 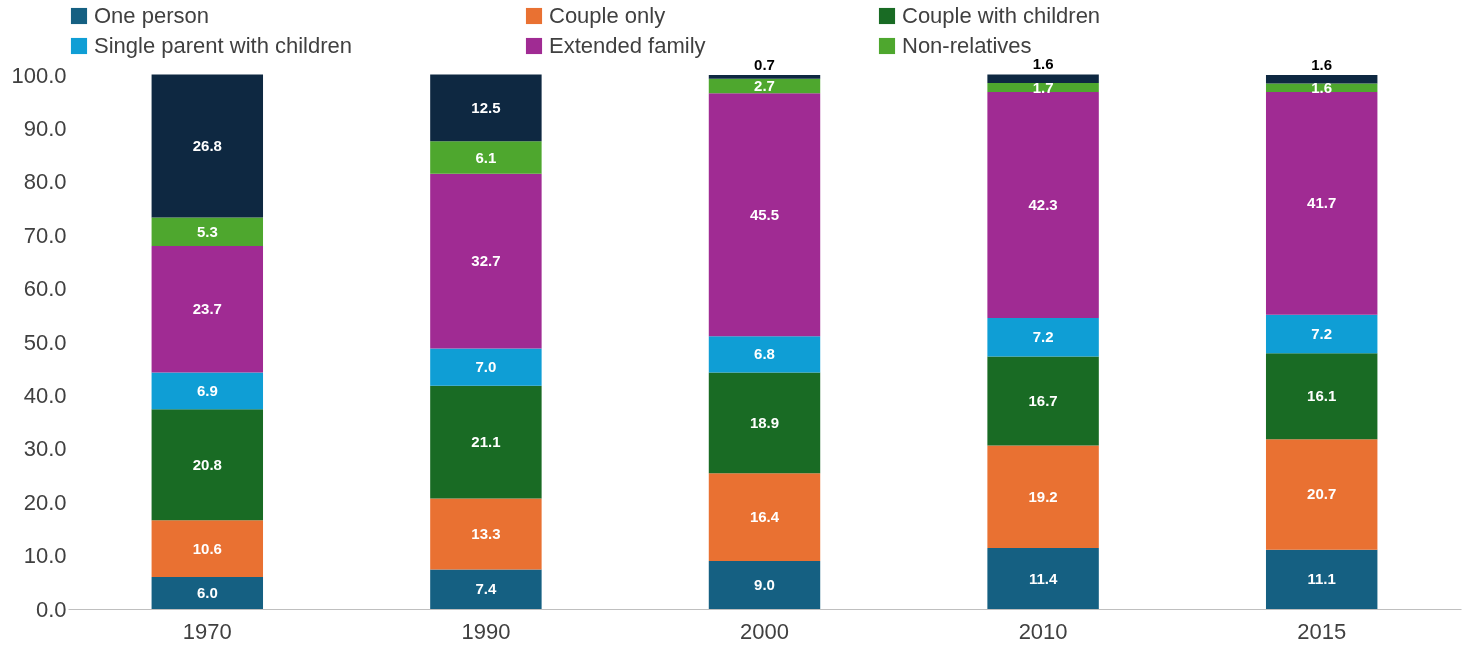 I want to click on data-label: 10.6, so click(x=207, y=548).